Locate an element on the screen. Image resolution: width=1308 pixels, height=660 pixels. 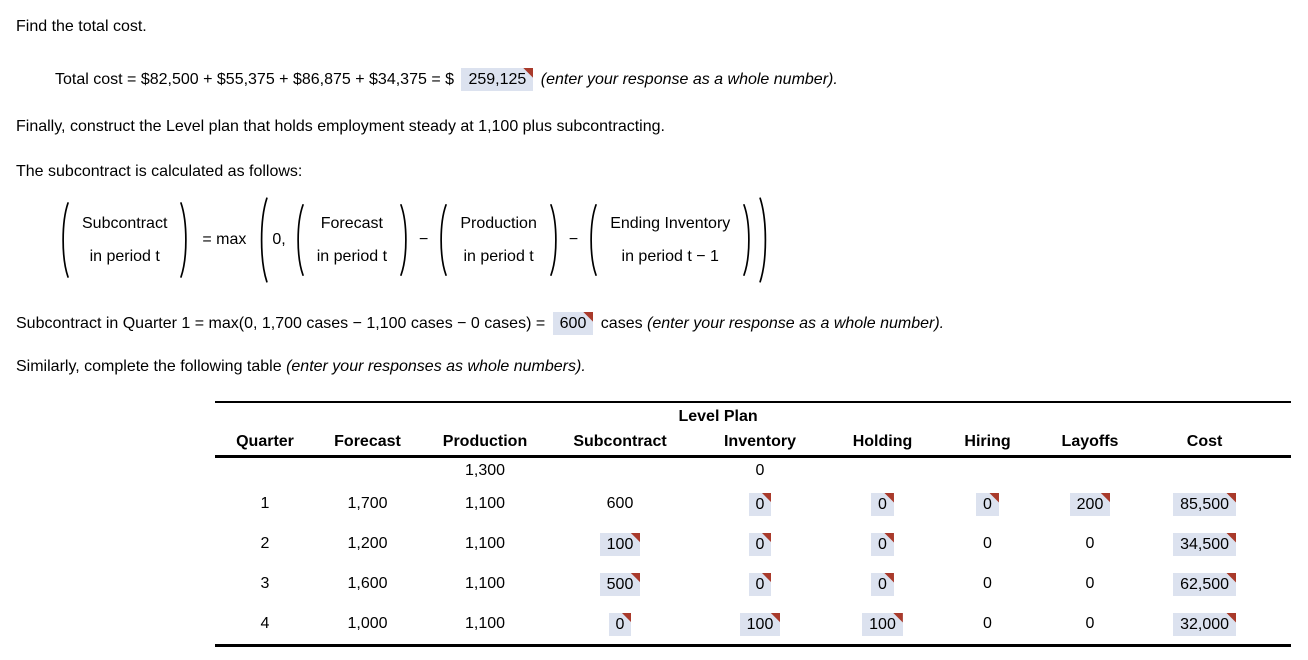
table-cell: 1,700 is located at coordinates (367, 503).